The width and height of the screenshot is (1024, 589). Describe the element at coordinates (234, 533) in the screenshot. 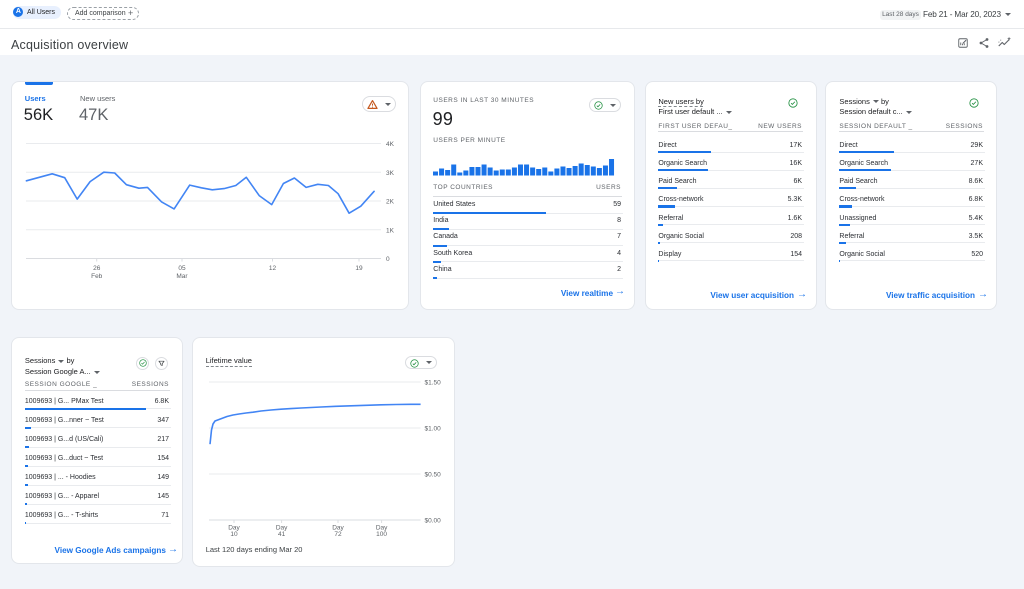

I see `svg-text: 10` at that location.